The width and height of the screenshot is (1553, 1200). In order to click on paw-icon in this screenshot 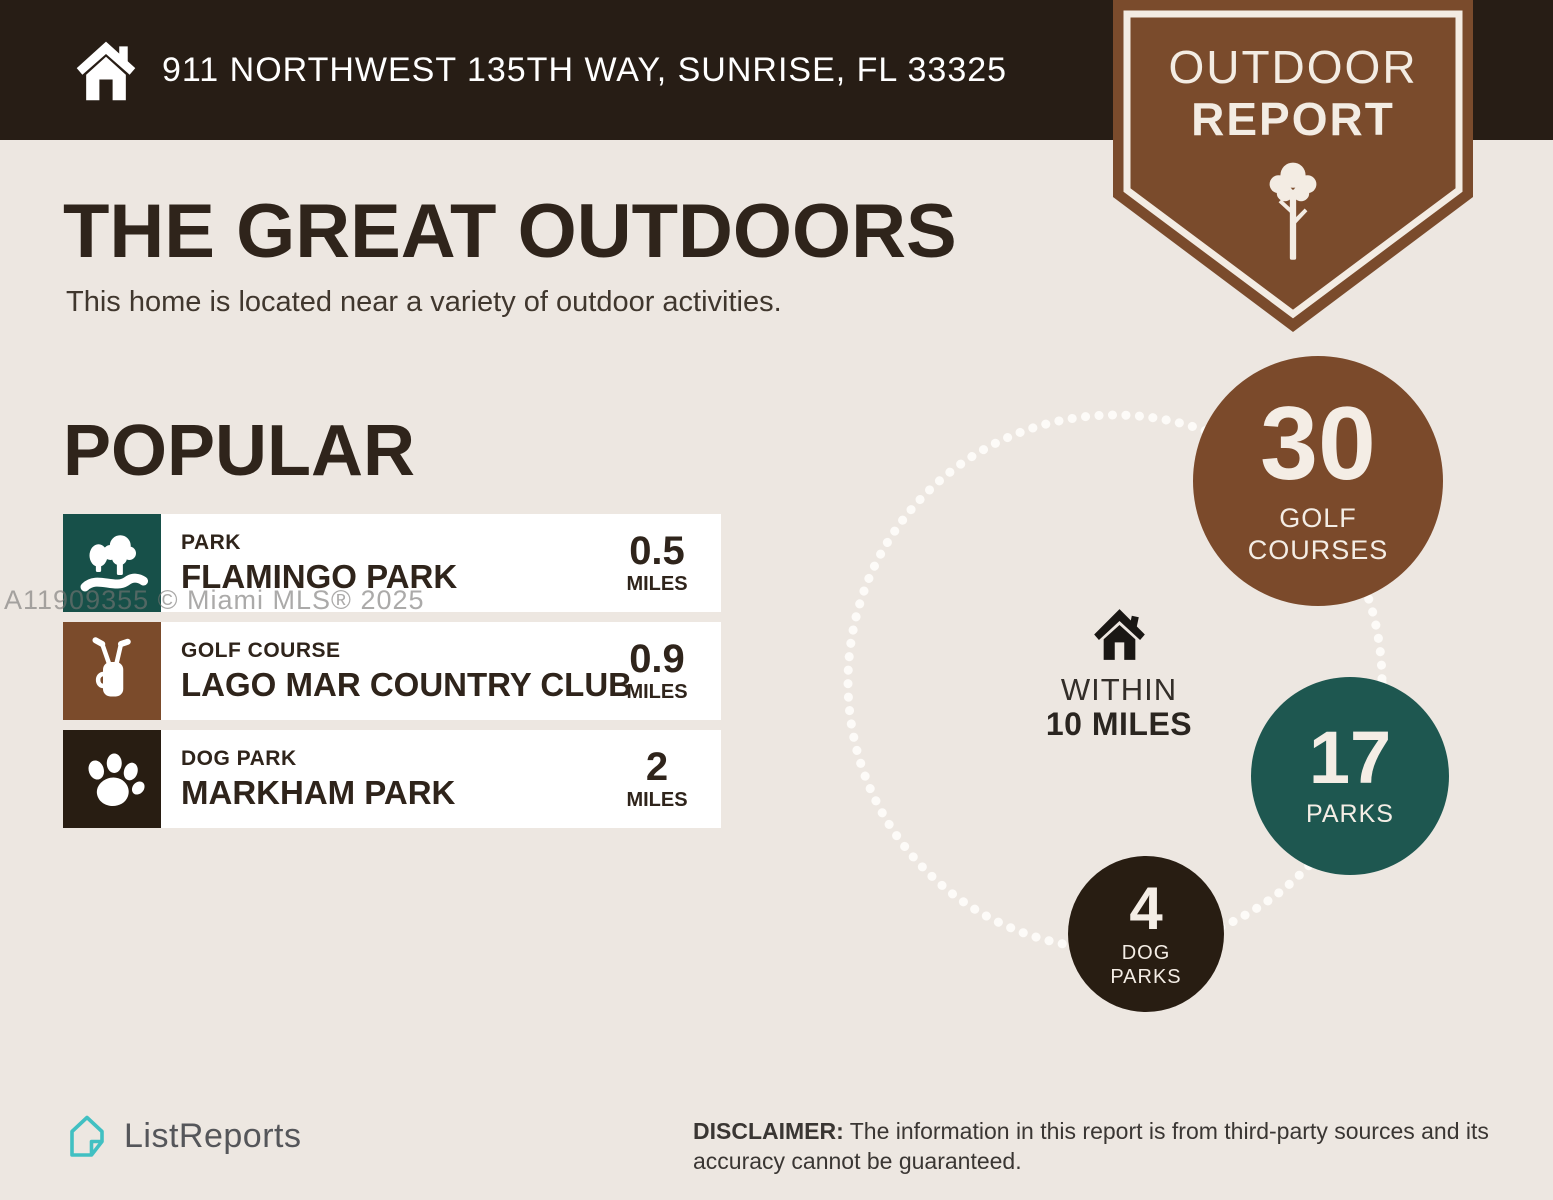, I will do `click(116, 779)`.